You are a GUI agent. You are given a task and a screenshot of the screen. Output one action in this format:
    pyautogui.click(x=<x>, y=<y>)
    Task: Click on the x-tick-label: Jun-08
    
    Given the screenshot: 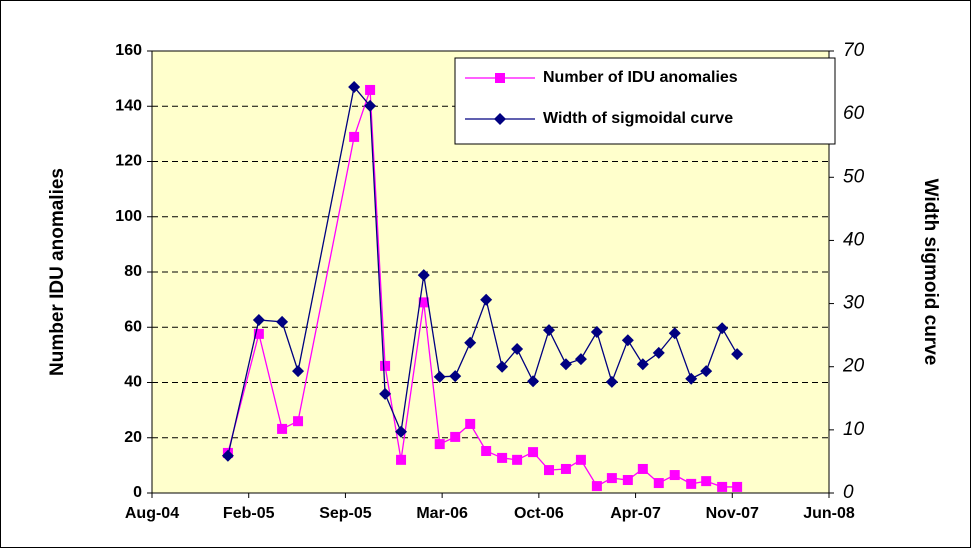 What is the action you would take?
    pyautogui.click(x=829, y=513)
    